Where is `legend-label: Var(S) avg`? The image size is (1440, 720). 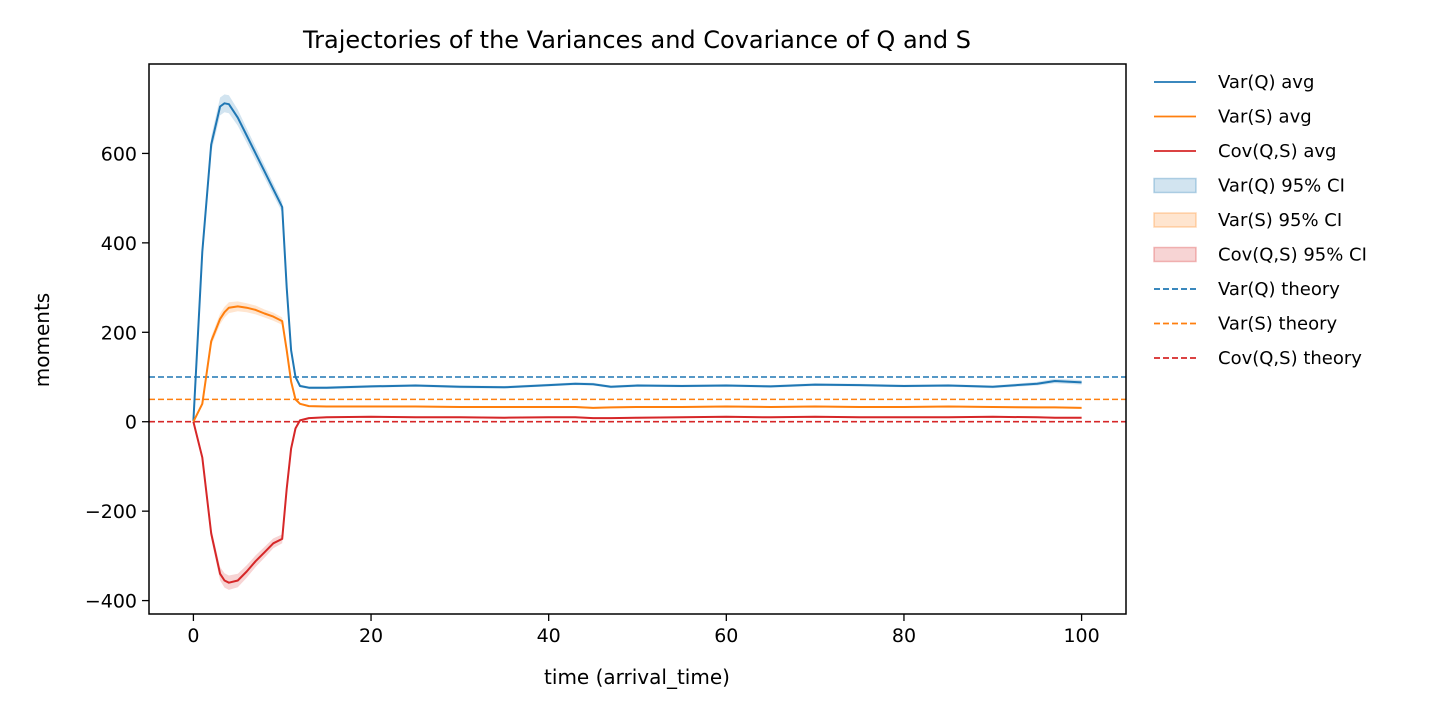 legend-label: Var(S) avg is located at coordinates (1265, 117).